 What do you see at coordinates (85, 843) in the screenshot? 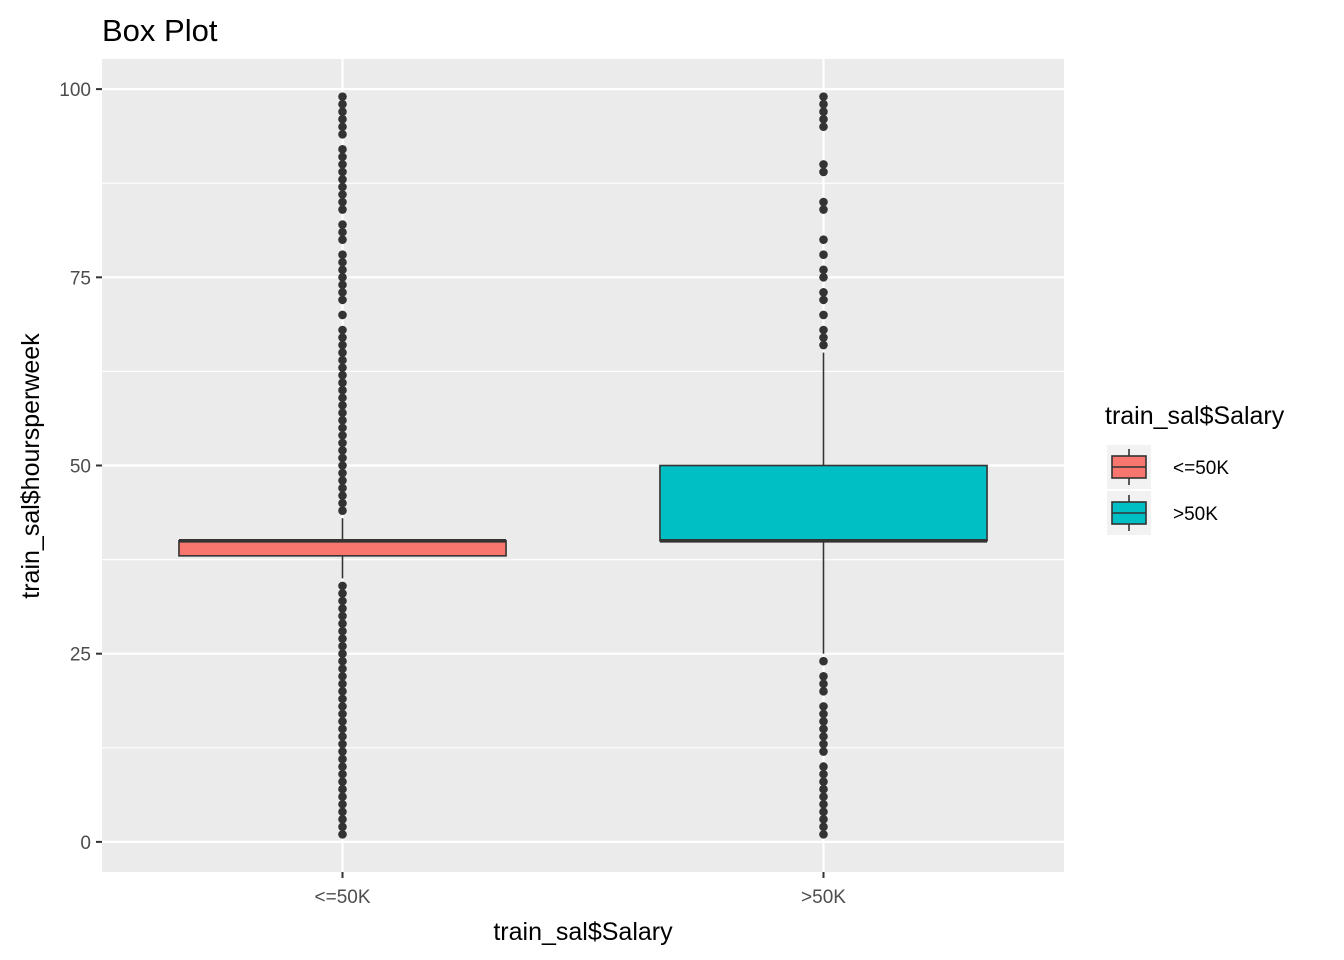
I see `y-tick-label: 0` at bounding box center [85, 843].